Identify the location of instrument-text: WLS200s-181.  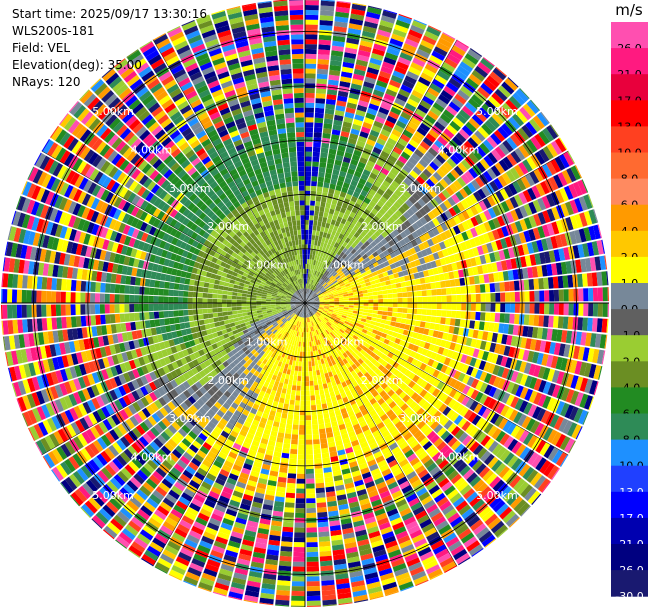
(53, 31).